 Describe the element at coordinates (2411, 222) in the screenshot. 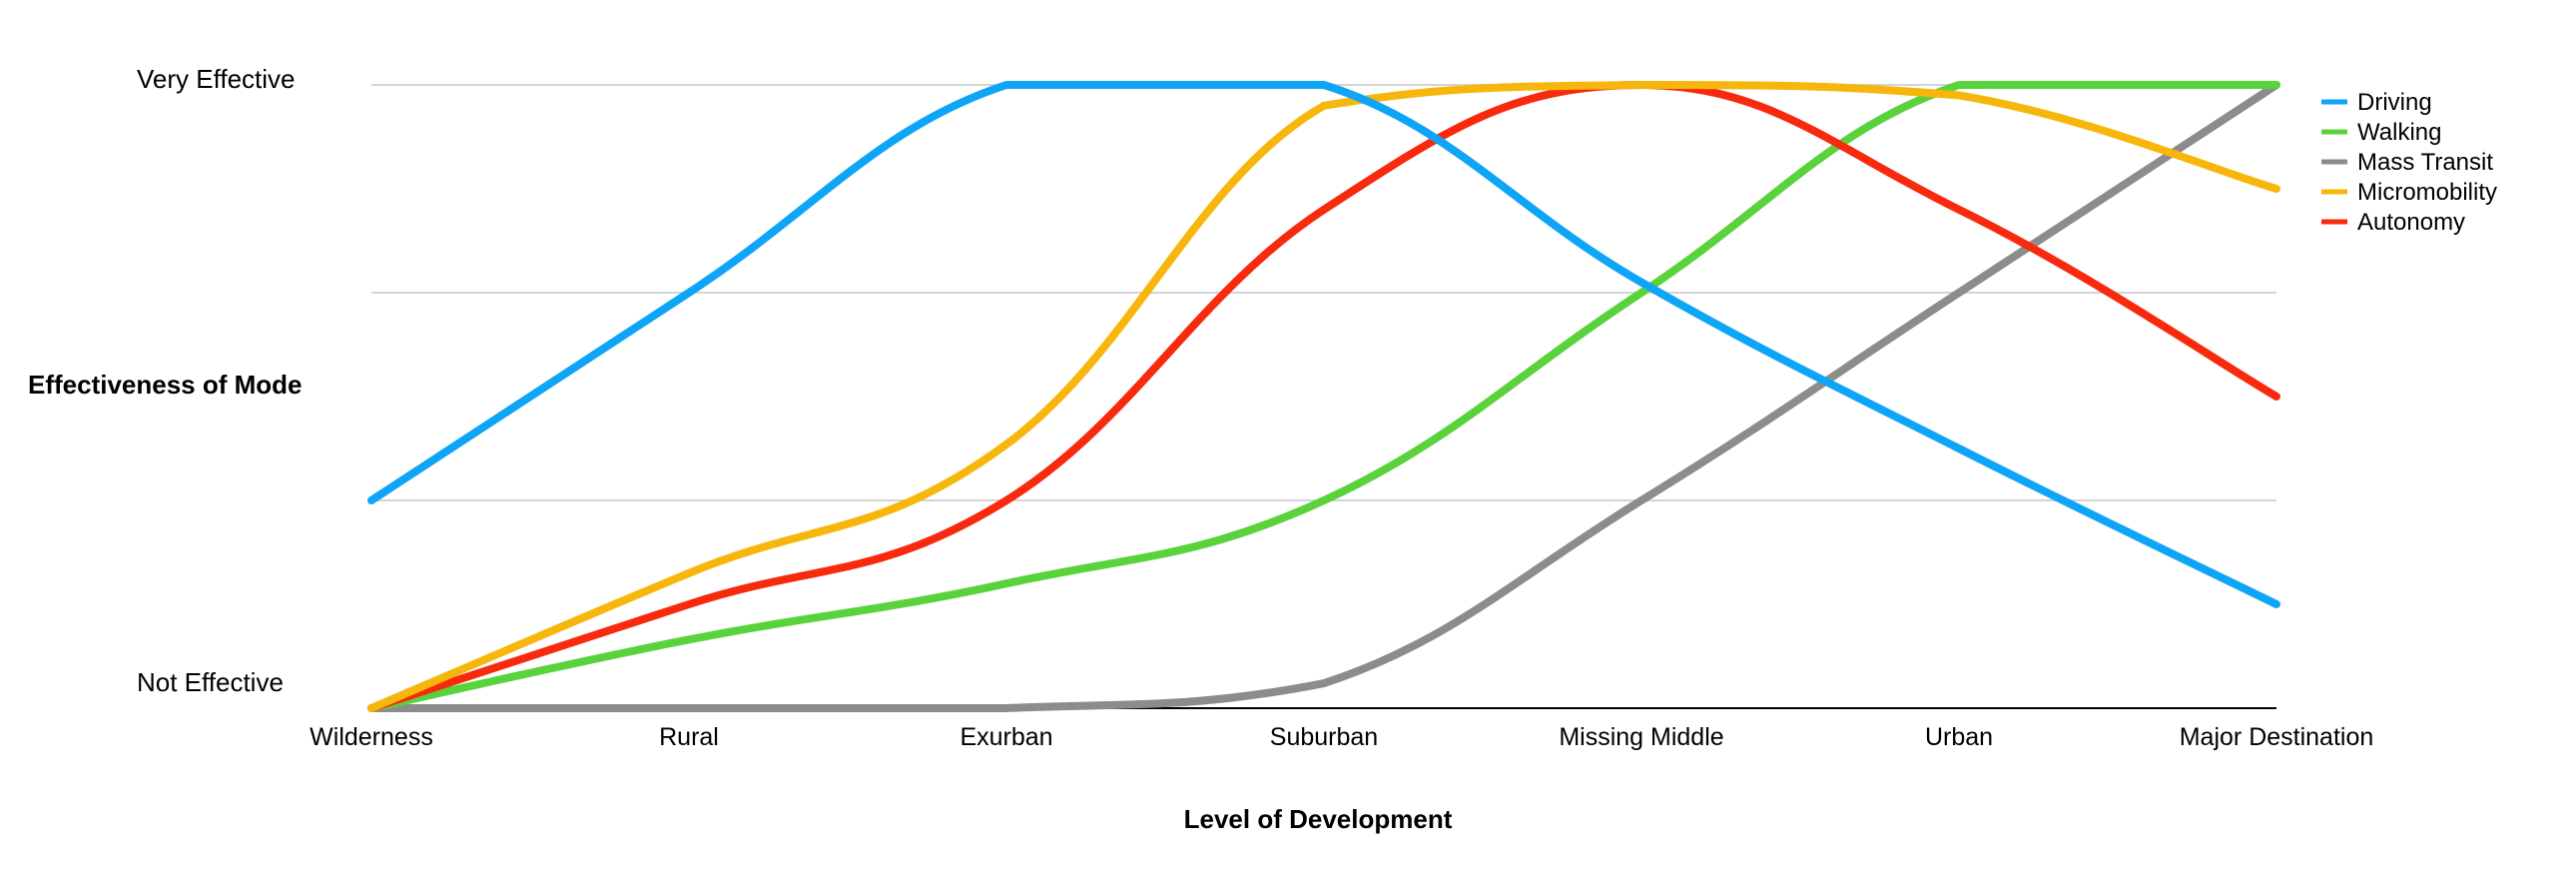

I see `legend-label: Autonomy` at that location.